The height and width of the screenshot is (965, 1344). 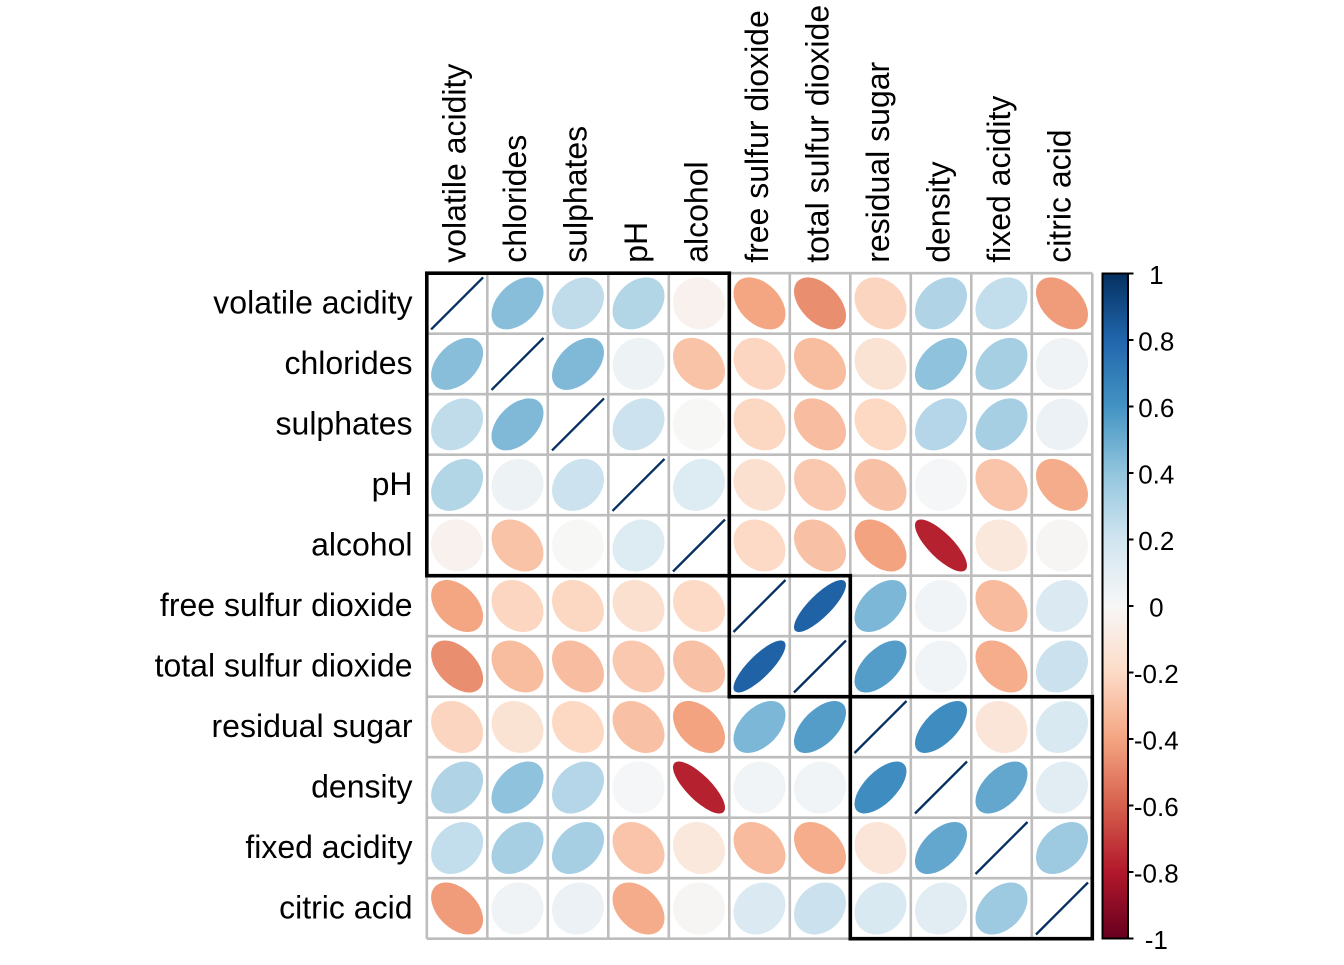 What do you see at coordinates (1156, 474) in the screenshot?
I see `svg-text: 0.4` at bounding box center [1156, 474].